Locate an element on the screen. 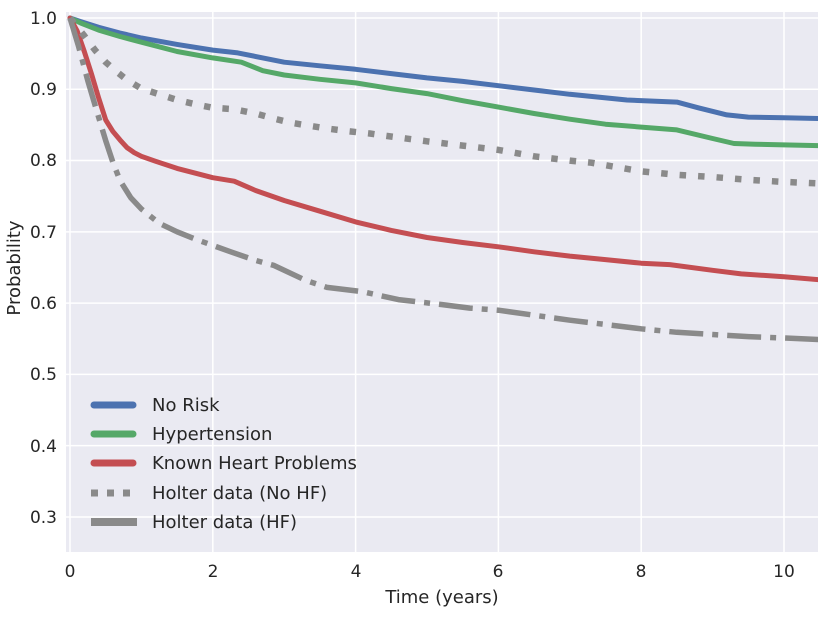 Image resolution: width=830 pixels, height=621 pixels. y-tick: 0.4 is located at coordinates (43, 447).